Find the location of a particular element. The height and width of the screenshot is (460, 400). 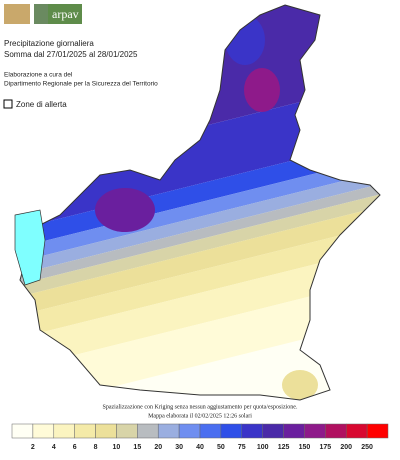

logo-box is located at coordinates (65, 14).